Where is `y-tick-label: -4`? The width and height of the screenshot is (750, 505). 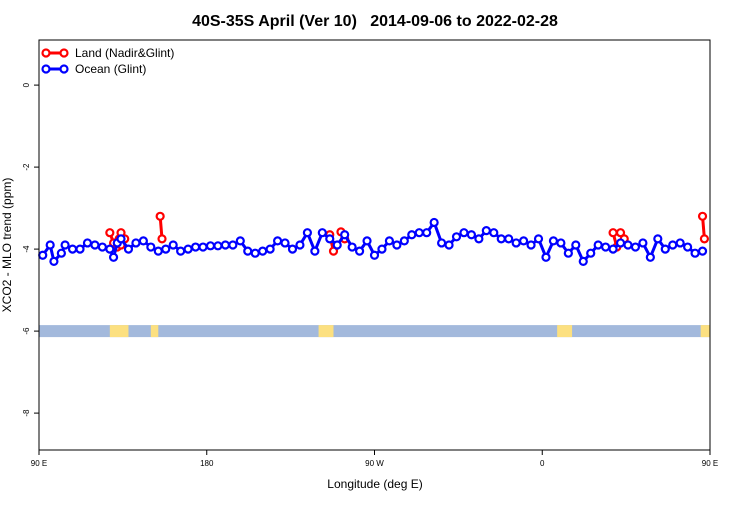
y-tick-label: -4 is located at coordinates (26, 249).